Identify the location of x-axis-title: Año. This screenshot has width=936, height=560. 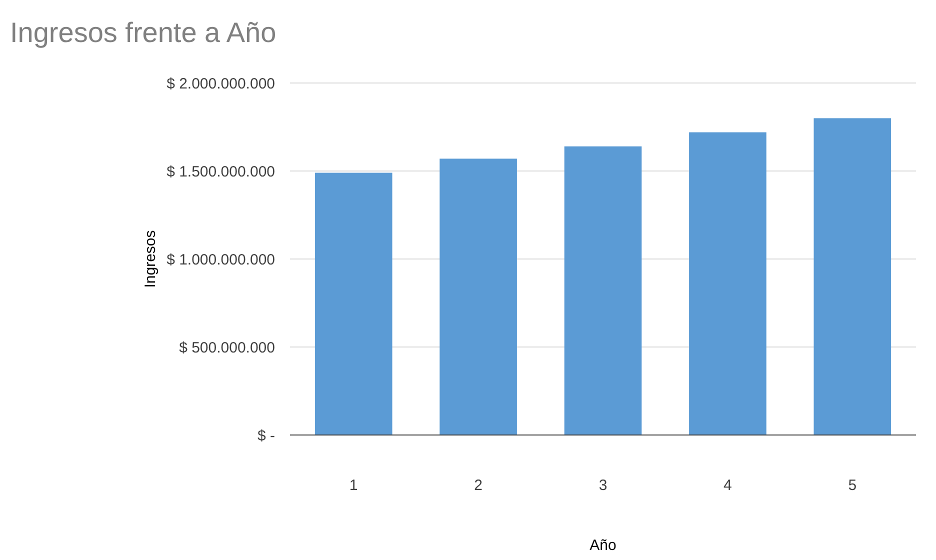
(603, 545).